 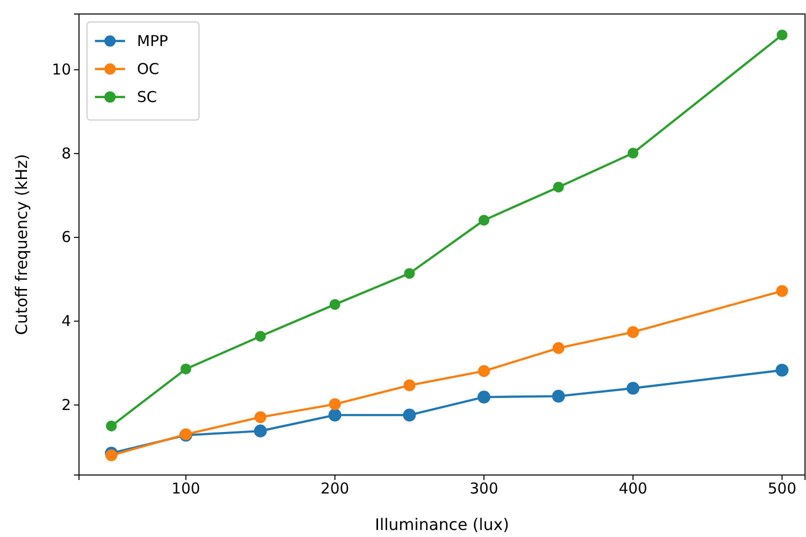 I want to click on y-tick-label: 6, so click(x=66, y=237).